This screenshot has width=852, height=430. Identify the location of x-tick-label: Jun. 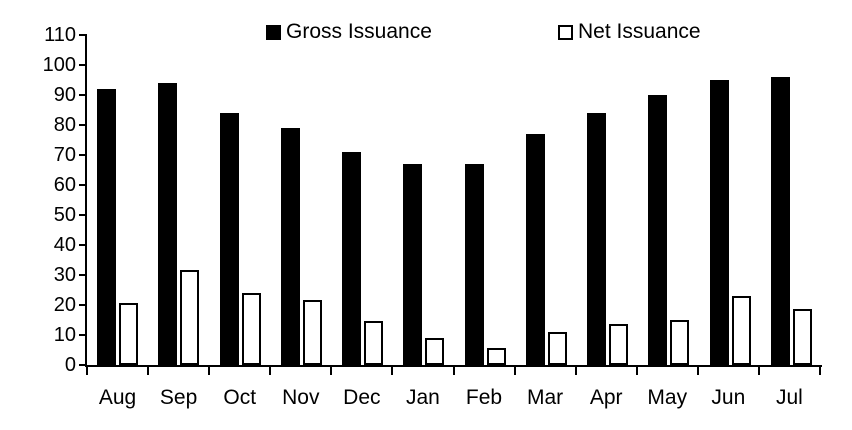
(728, 397).